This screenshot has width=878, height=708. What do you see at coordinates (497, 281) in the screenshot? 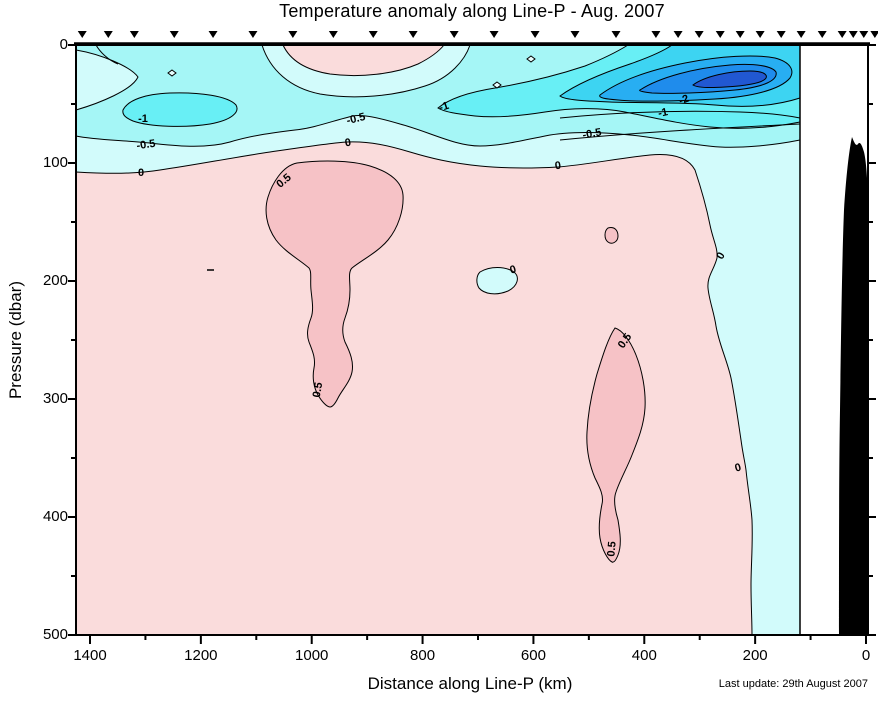
I see `cool-pocket-blob` at bounding box center [497, 281].